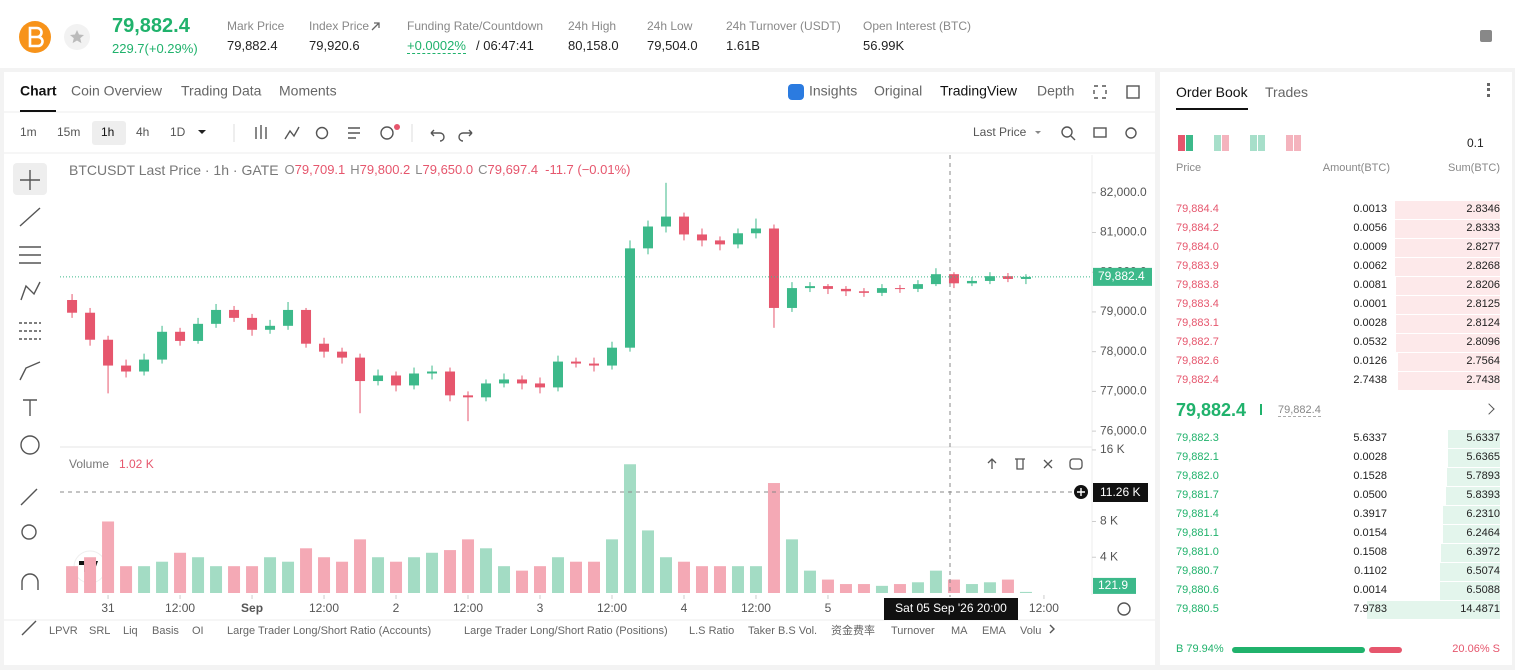 The image size is (1515, 670). Describe the element at coordinates (202, 132) in the screenshot. I see `dropdown-arrow` at that location.